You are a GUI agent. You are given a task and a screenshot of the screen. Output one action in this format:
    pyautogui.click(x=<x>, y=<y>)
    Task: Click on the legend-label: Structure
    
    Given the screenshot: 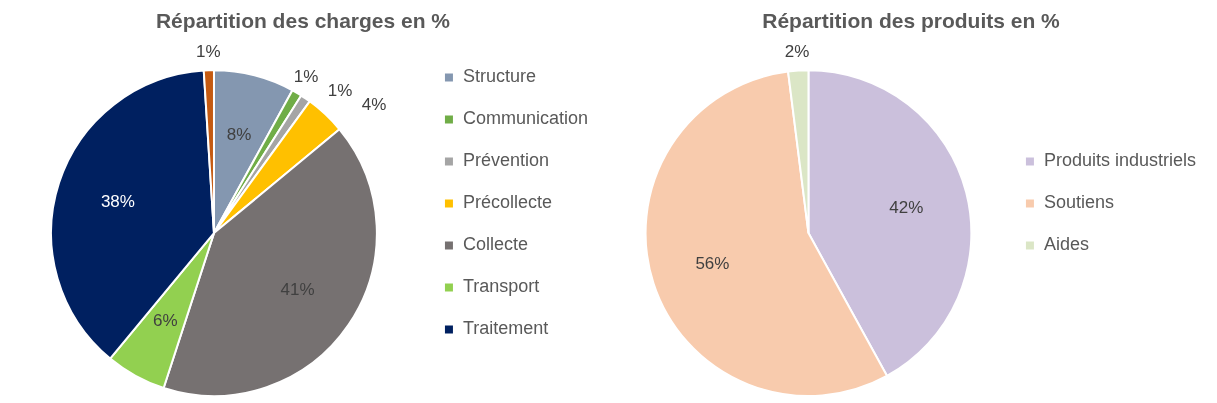 What is the action you would take?
    pyautogui.click(x=499, y=76)
    